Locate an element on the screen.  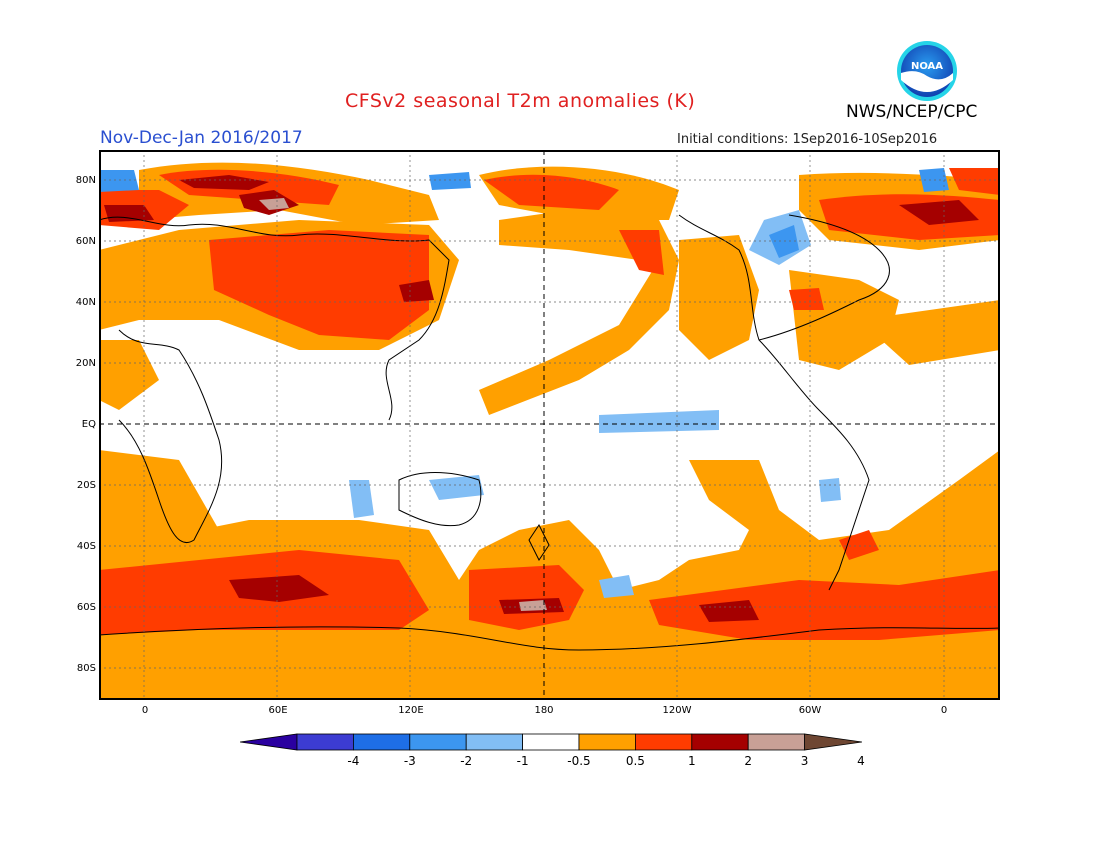
lon-label-60e: 60E is located at coordinates (278, 710).